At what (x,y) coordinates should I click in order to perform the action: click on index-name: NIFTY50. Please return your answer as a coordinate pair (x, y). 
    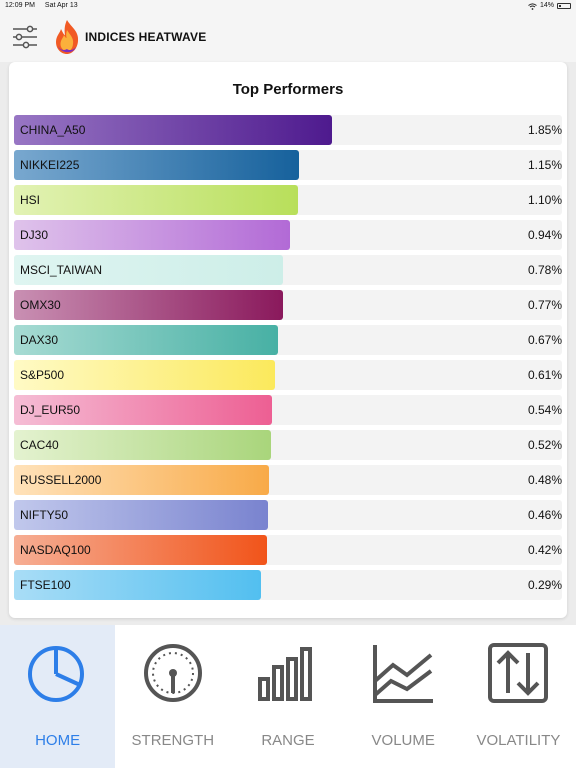
    Looking at the image, I should click on (44, 515).